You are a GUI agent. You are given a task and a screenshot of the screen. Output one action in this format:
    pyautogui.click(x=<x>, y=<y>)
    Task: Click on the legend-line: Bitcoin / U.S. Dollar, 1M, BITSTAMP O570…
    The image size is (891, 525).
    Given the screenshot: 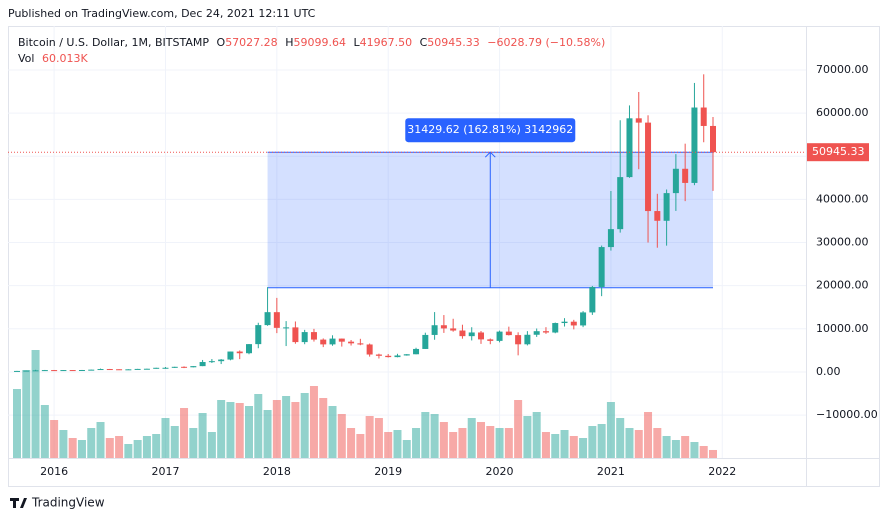 What is the action you would take?
    pyautogui.click(x=311, y=42)
    